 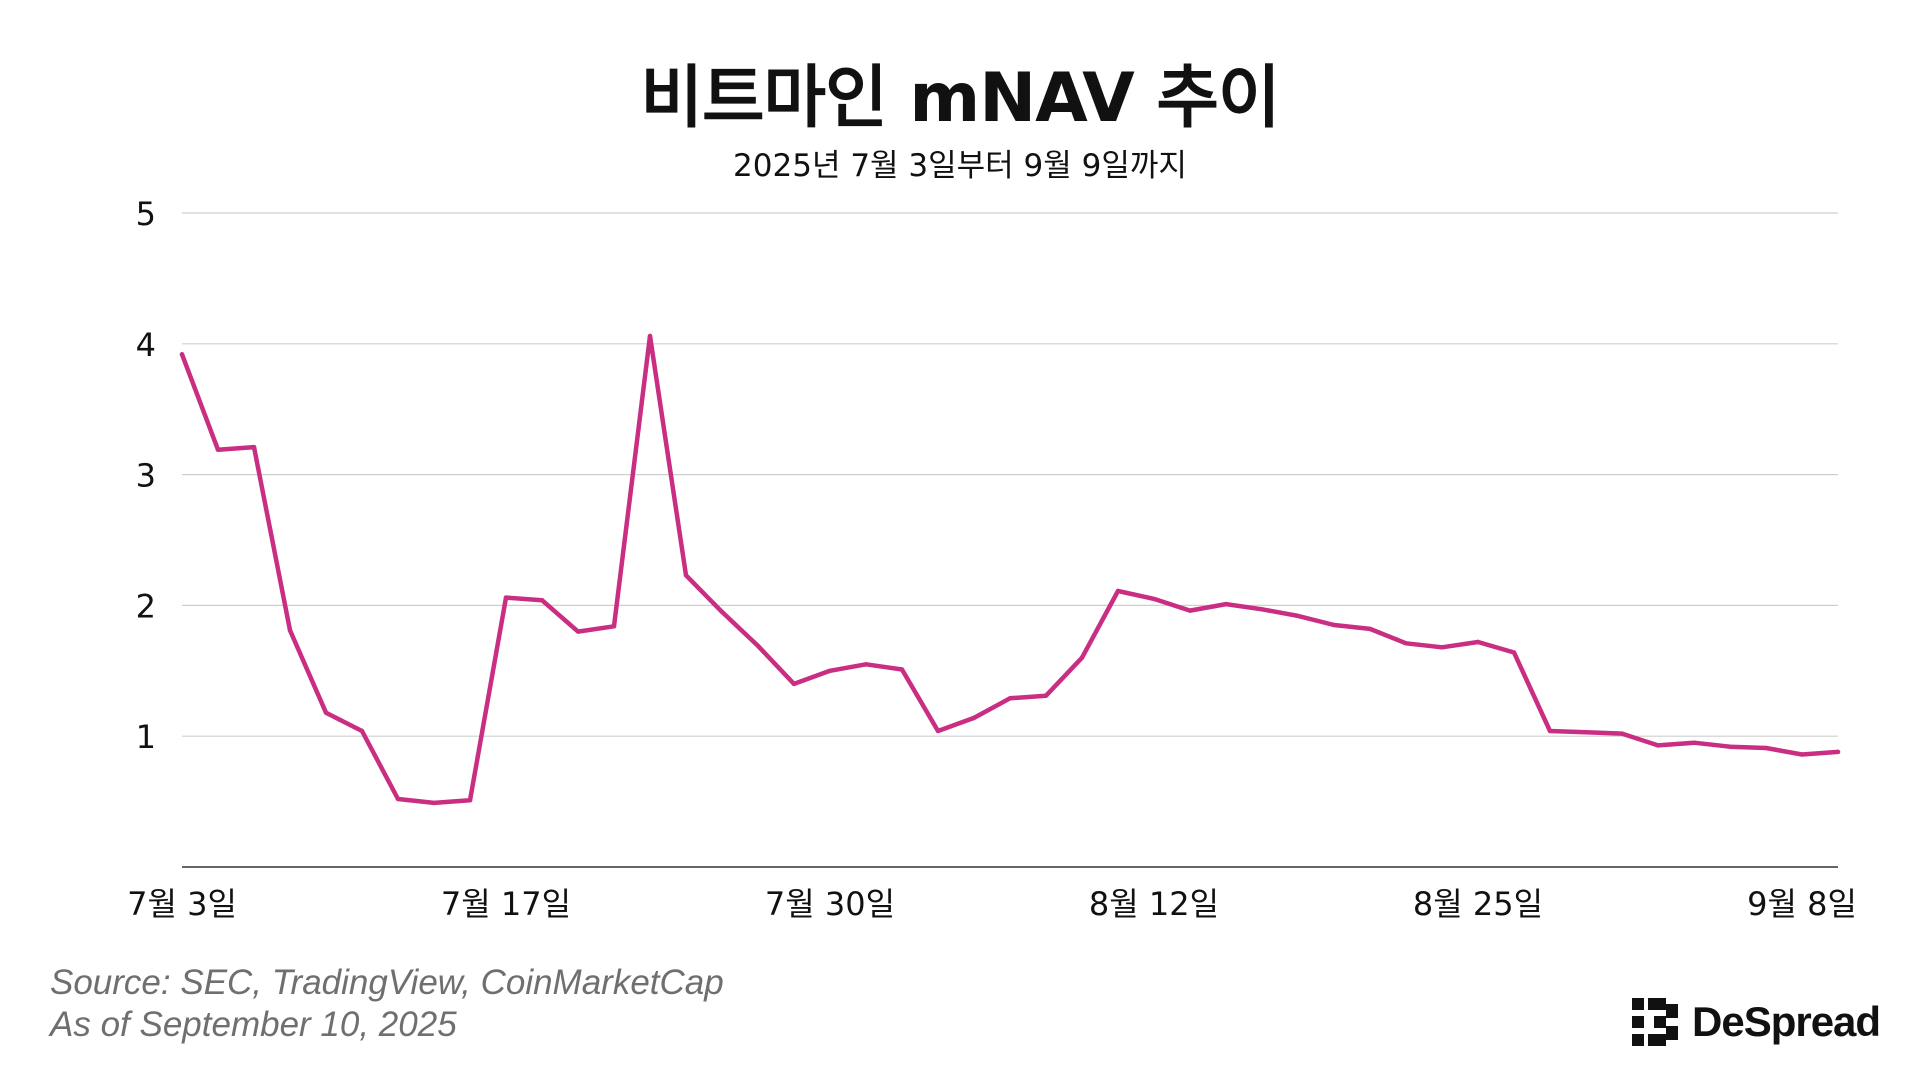 I want to click on y-tick-label: 4, so click(x=146, y=345).